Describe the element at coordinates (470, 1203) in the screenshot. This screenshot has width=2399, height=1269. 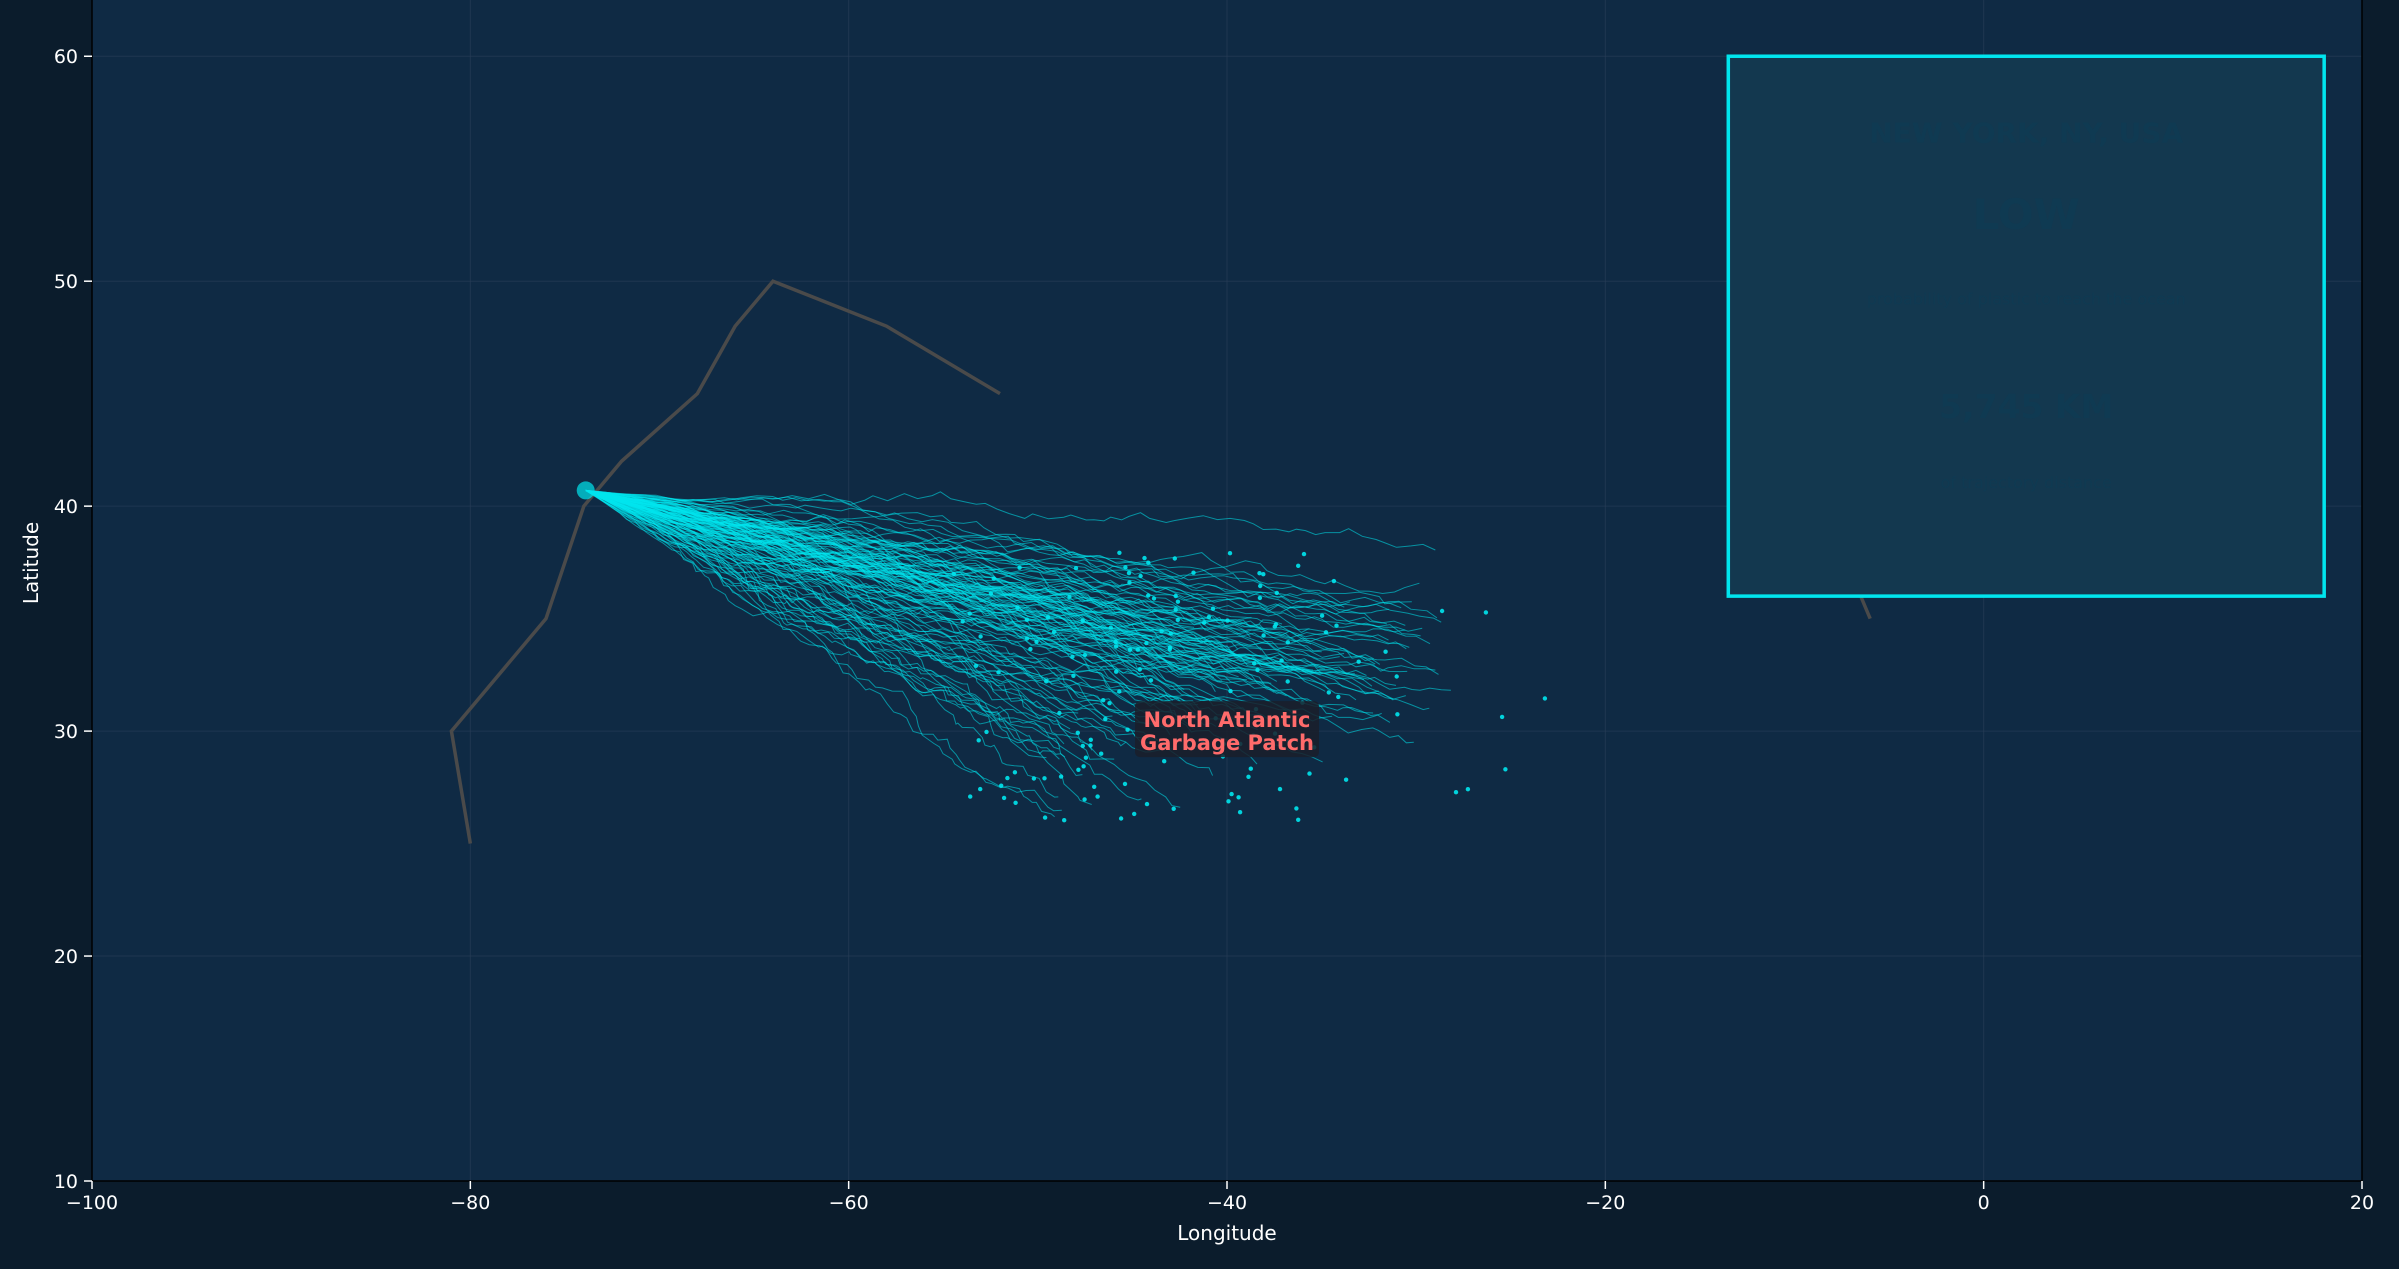
I see `x-tick-label: −80` at that location.